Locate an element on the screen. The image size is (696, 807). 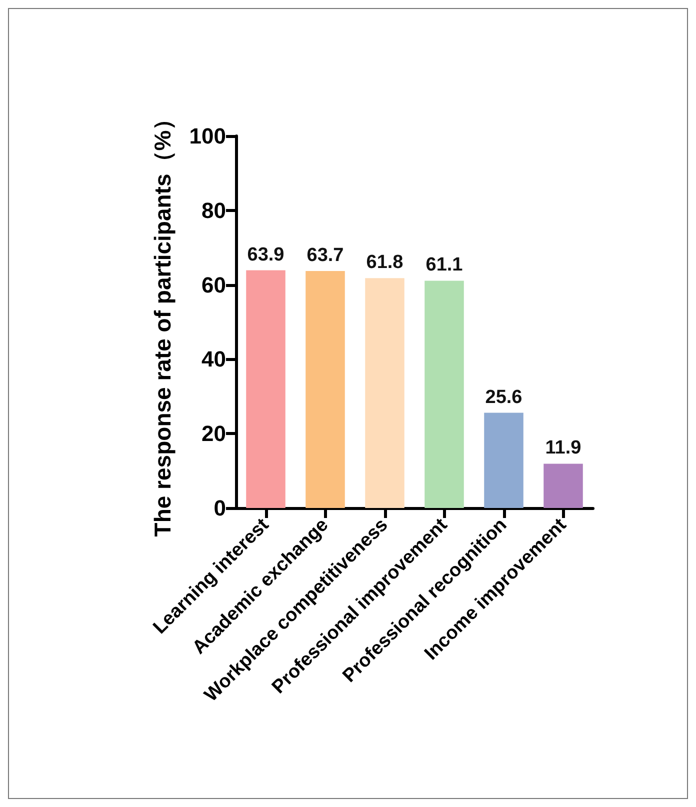
data-label: 63.7 is located at coordinates (325, 255).